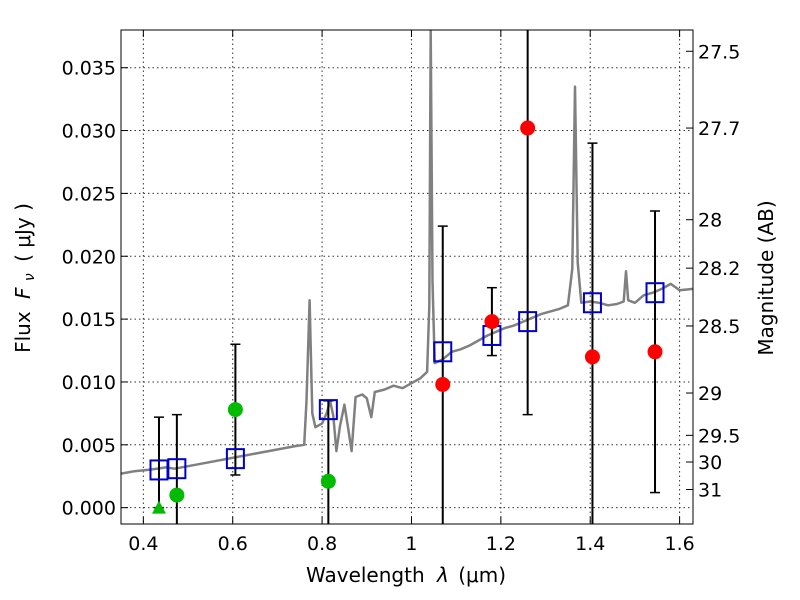 The width and height of the screenshot is (800, 600). What do you see at coordinates (89, 69) in the screenshot?
I see `y-tick-label-7: 0.035` at bounding box center [89, 69].